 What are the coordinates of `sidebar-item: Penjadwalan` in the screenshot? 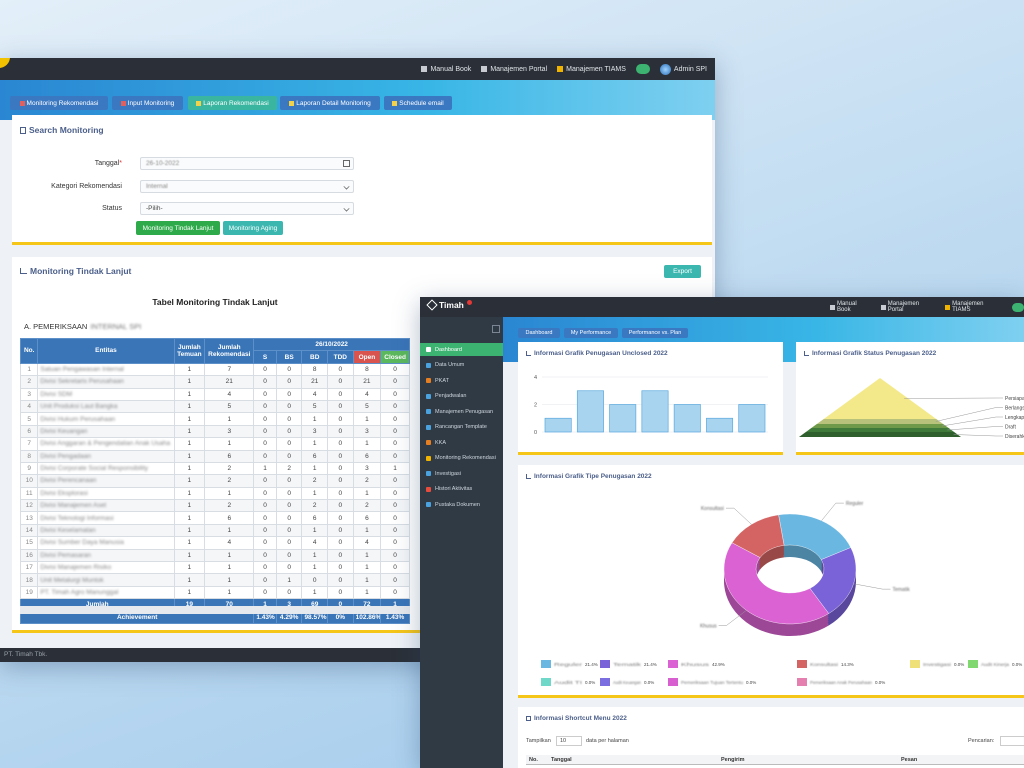 It's located at (461, 396).